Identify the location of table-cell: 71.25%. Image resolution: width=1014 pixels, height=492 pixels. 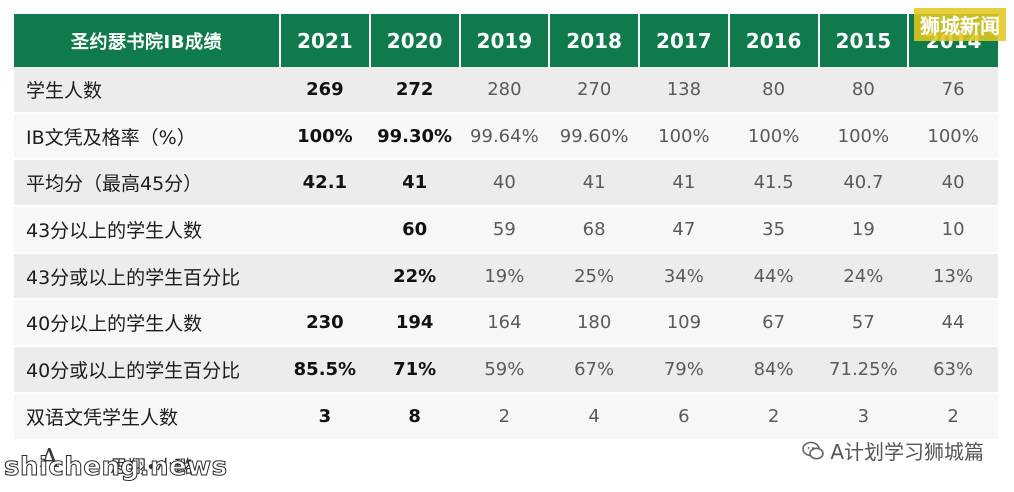
(863, 370).